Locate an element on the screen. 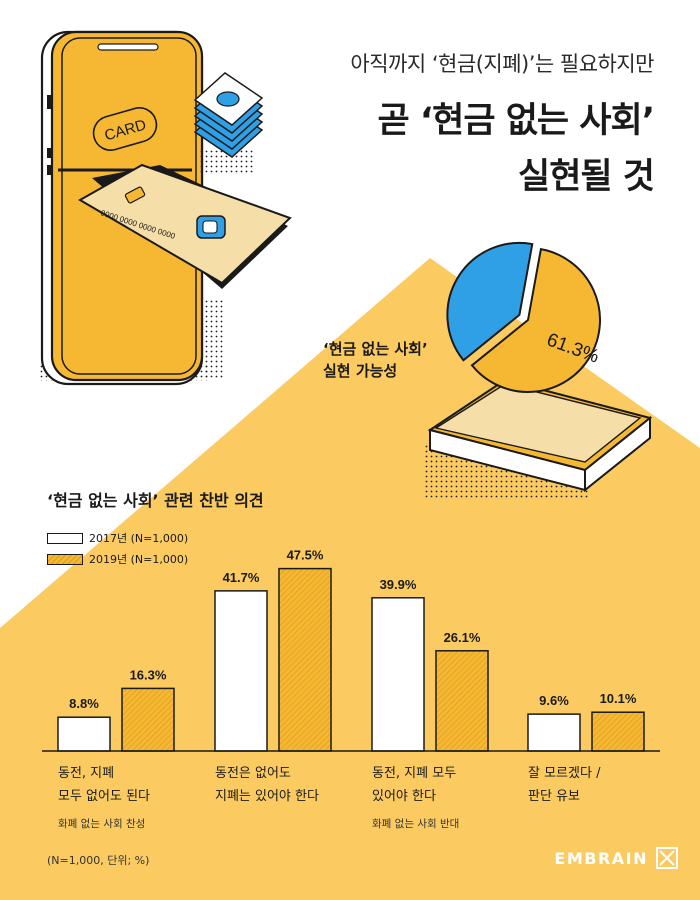  pie-caption-line2: 실현 가능성 is located at coordinates (360, 371).